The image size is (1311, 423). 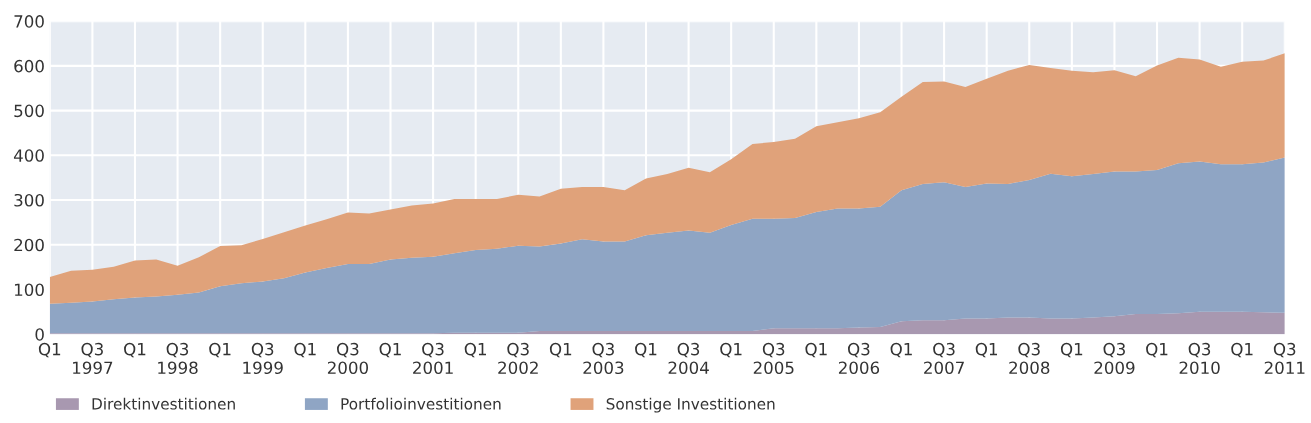 What do you see at coordinates (348, 358) in the screenshot?
I see `x-tick-label: Q3 2000` at bounding box center [348, 358].